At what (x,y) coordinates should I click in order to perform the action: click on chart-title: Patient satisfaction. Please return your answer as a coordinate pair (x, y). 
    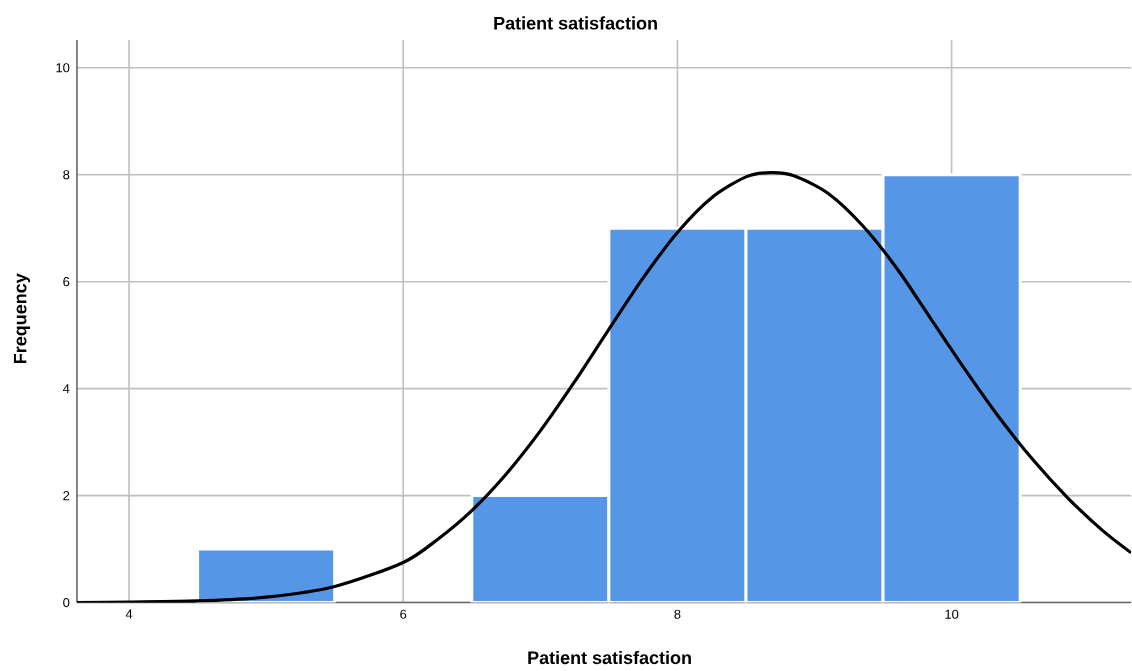
    Looking at the image, I should click on (575, 23).